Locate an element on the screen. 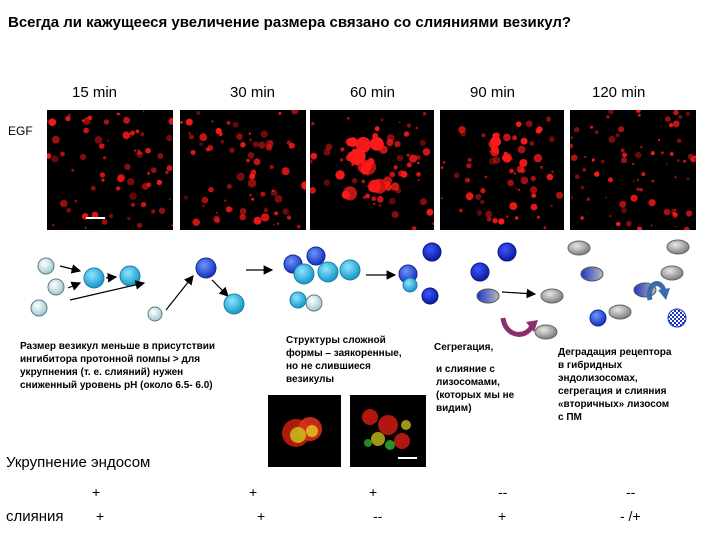 This screenshot has height=540, width=720. sign-fusions-15: + is located at coordinates (100, 516).